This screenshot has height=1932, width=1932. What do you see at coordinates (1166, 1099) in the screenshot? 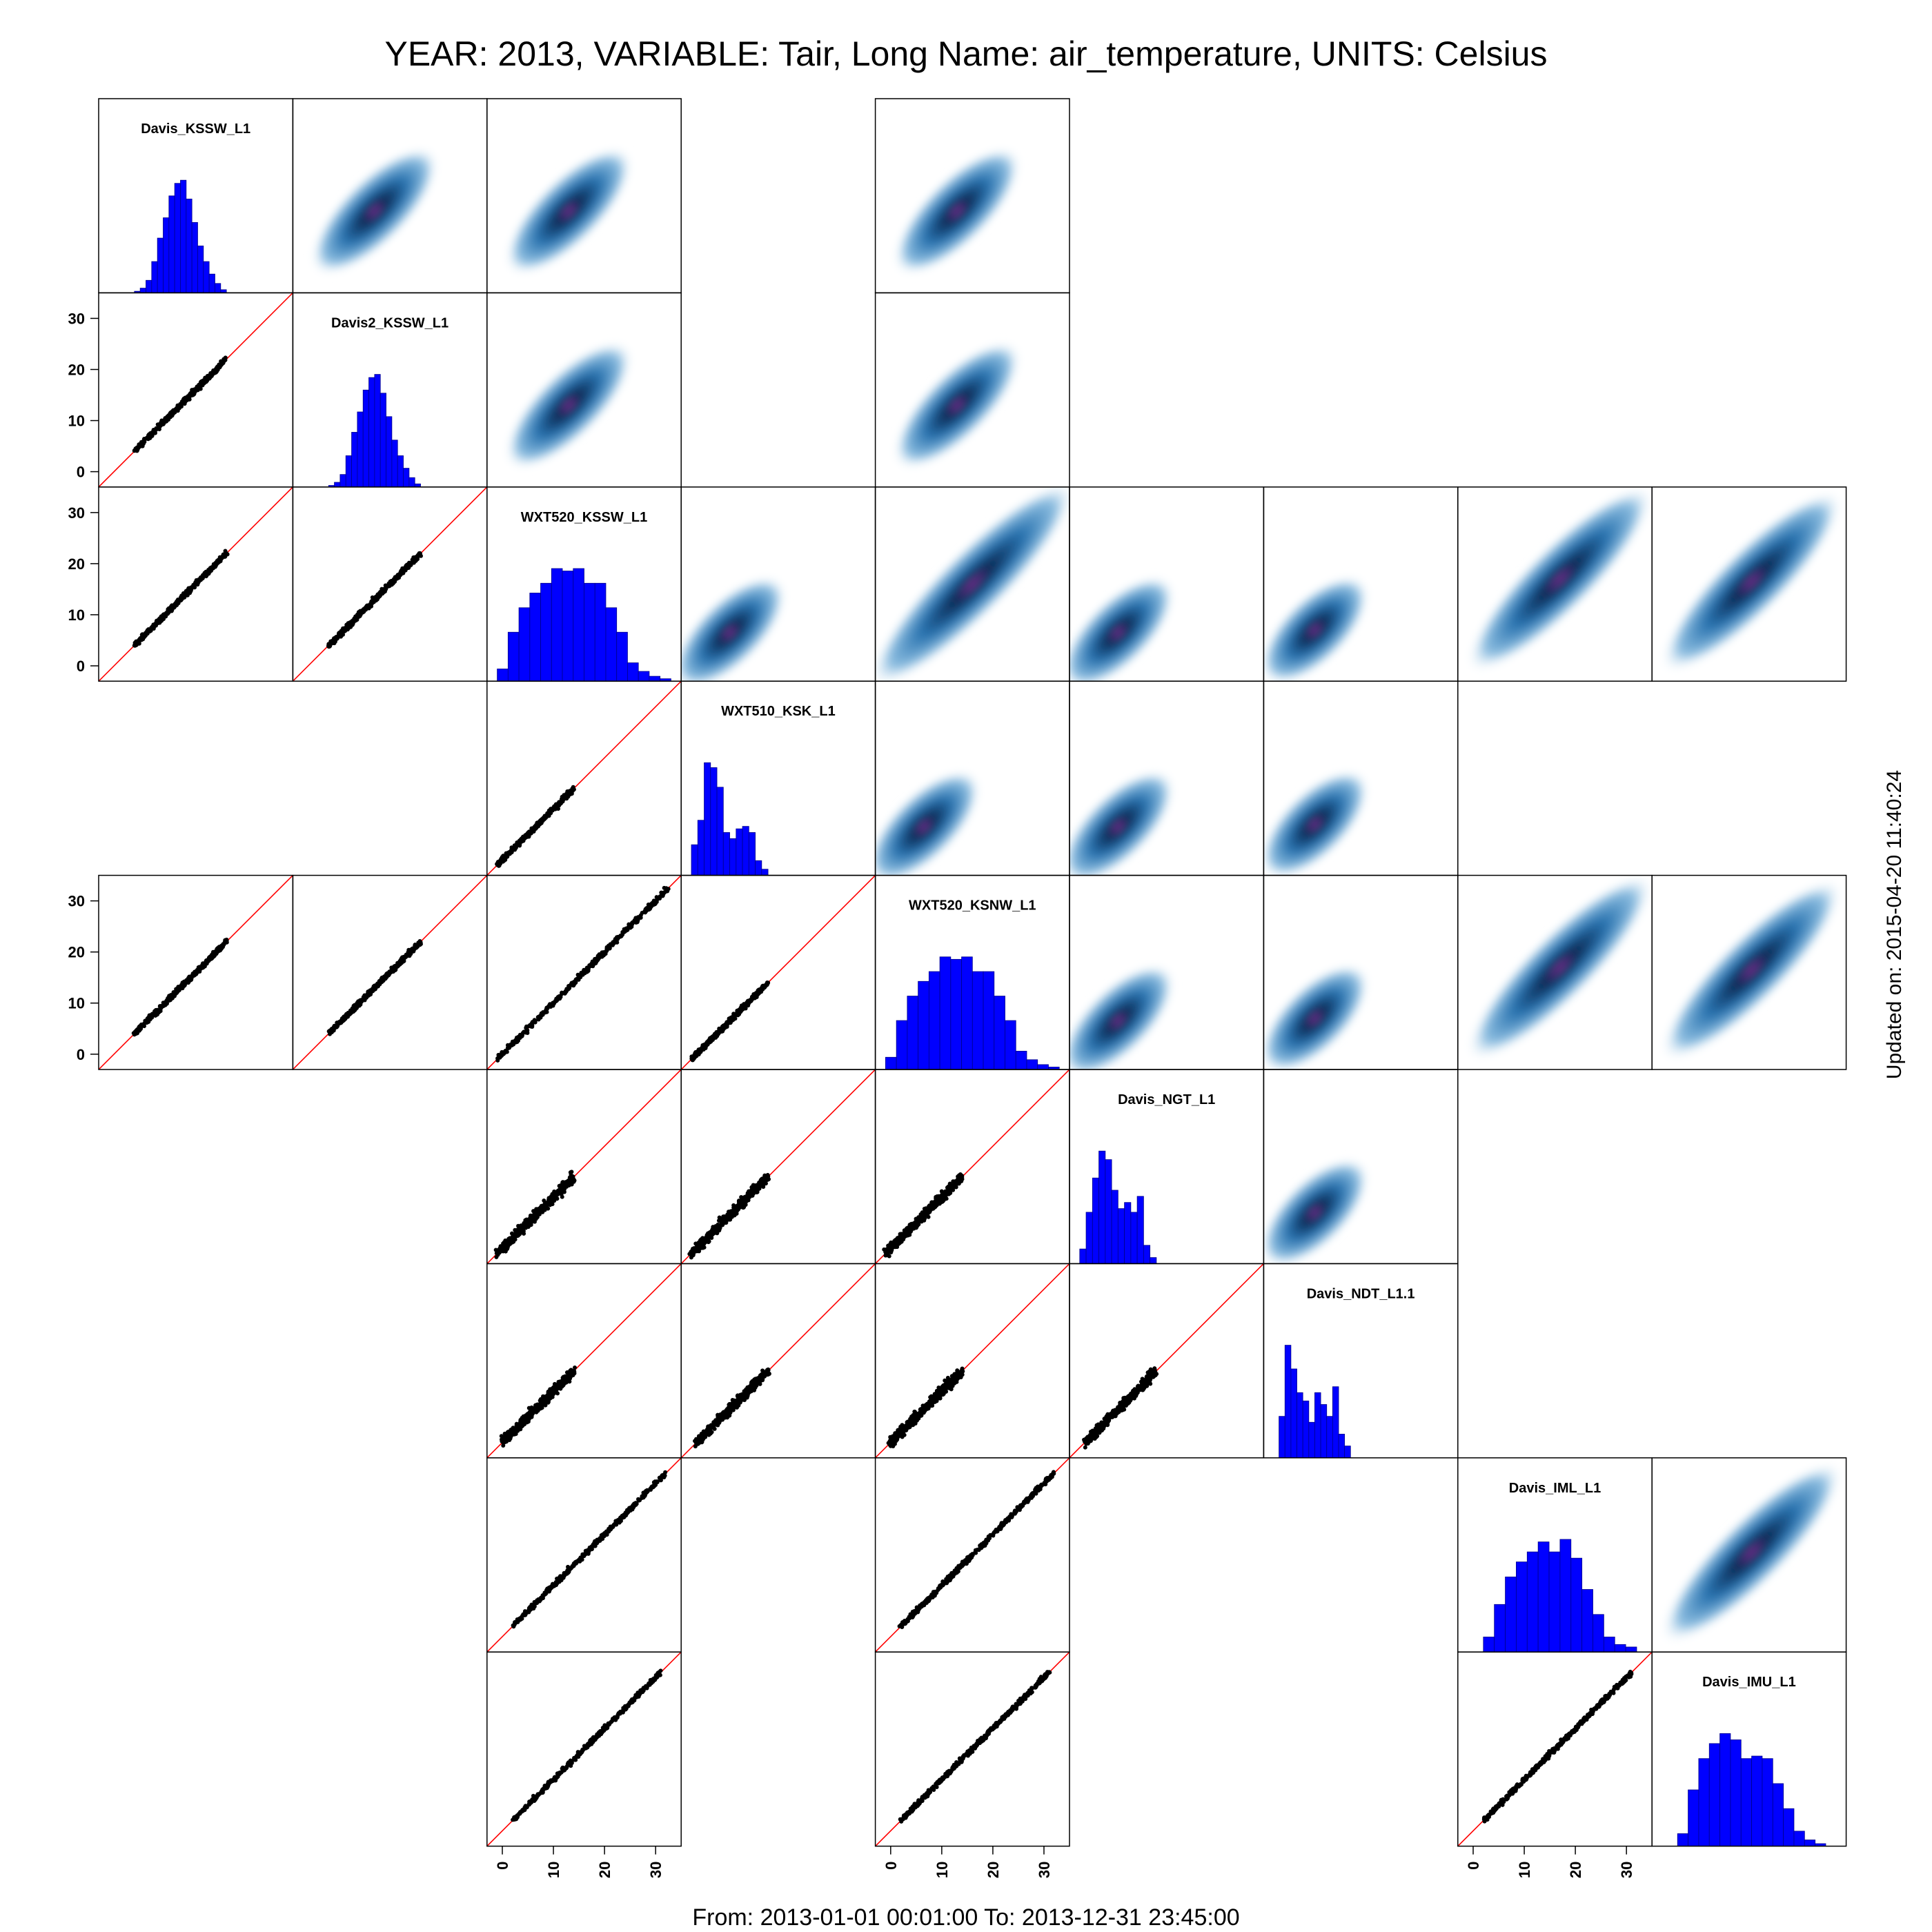
I see `variable-label-Davis_NGT_L1: Davis_NGT_L1` at bounding box center [1166, 1099].